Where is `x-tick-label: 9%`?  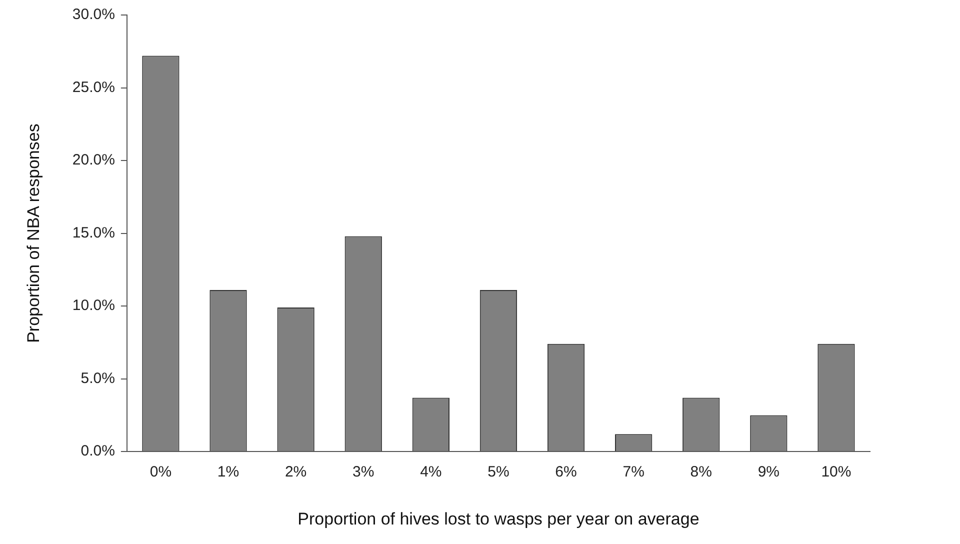 x-tick-label: 9% is located at coordinates (769, 472).